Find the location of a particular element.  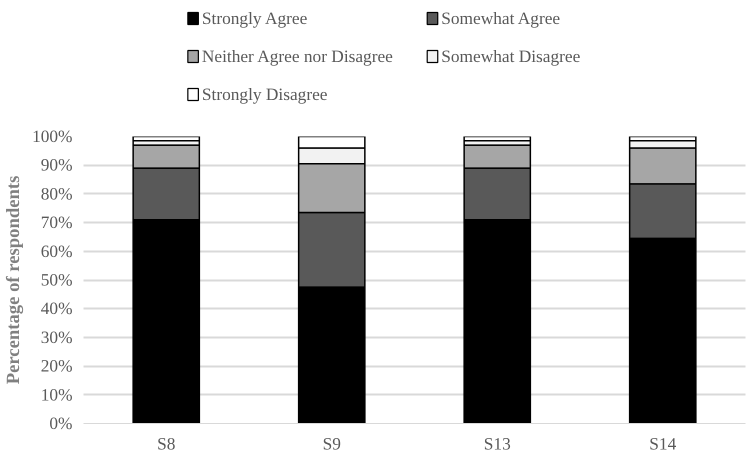

x-tick-label: S13 is located at coordinates (497, 444).